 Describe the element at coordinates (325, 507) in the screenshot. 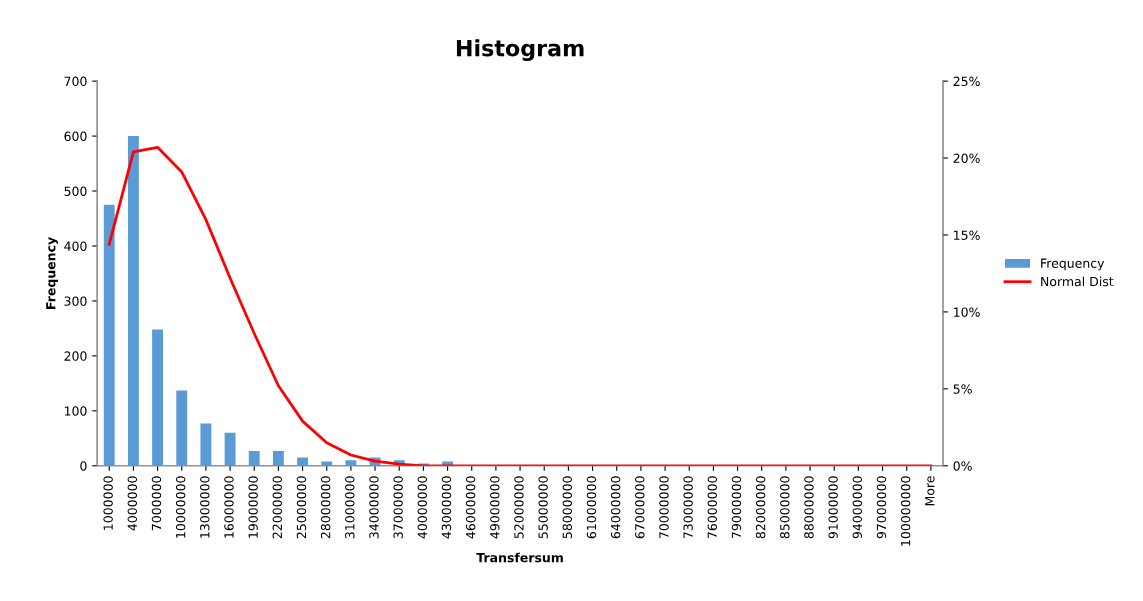

I see `x-tick-label: 28000000` at that location.